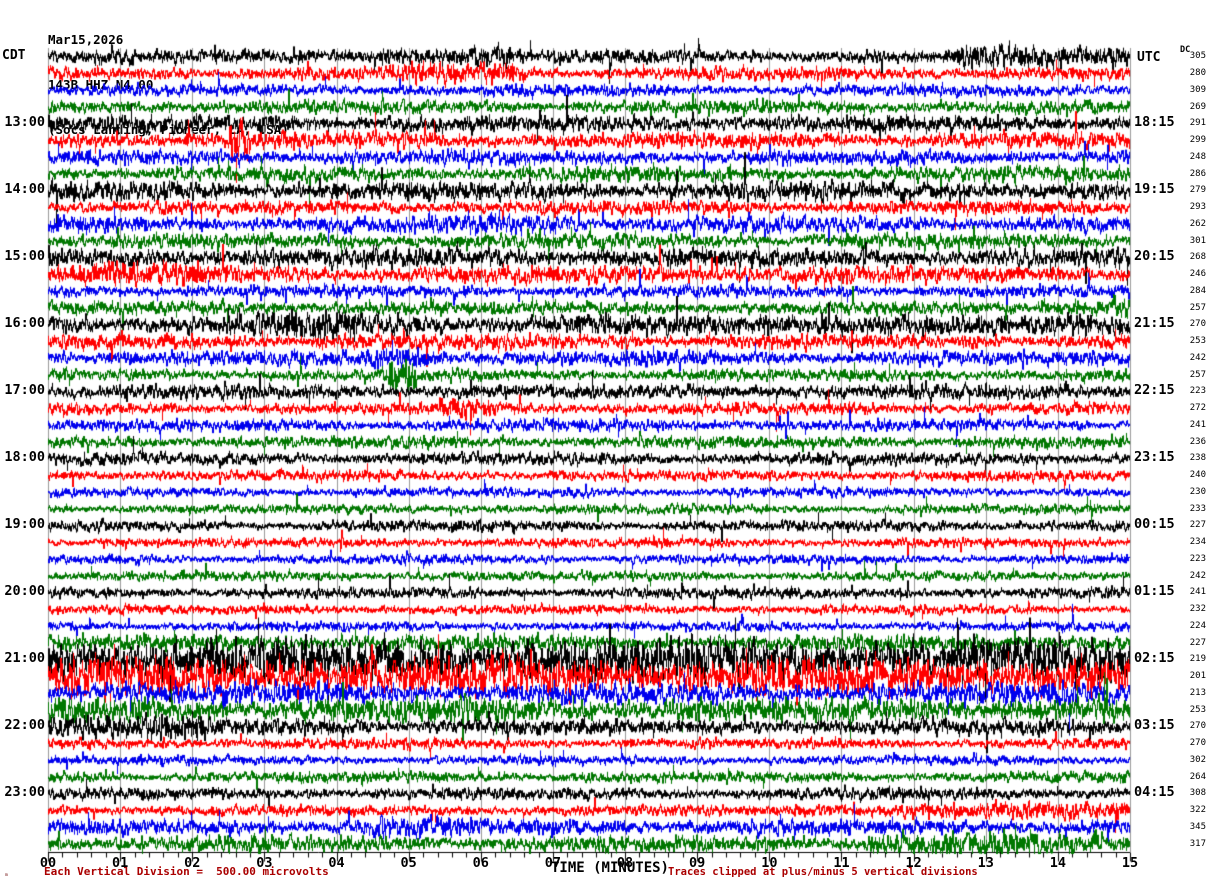 The image size is (1210, 886). What do you see at coordinates (264, 863) in the screenshot?
I see `x-tick-label: 03` at bounding box center [264, 863].